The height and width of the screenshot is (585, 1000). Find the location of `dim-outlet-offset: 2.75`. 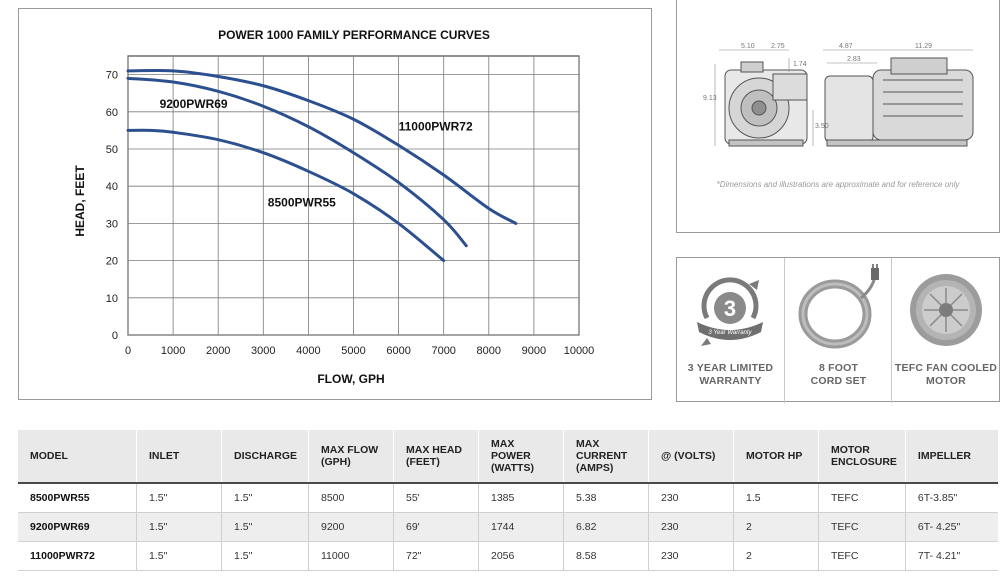

dim-outlet-offset: 2.75 is located at coordinates (778, 46).